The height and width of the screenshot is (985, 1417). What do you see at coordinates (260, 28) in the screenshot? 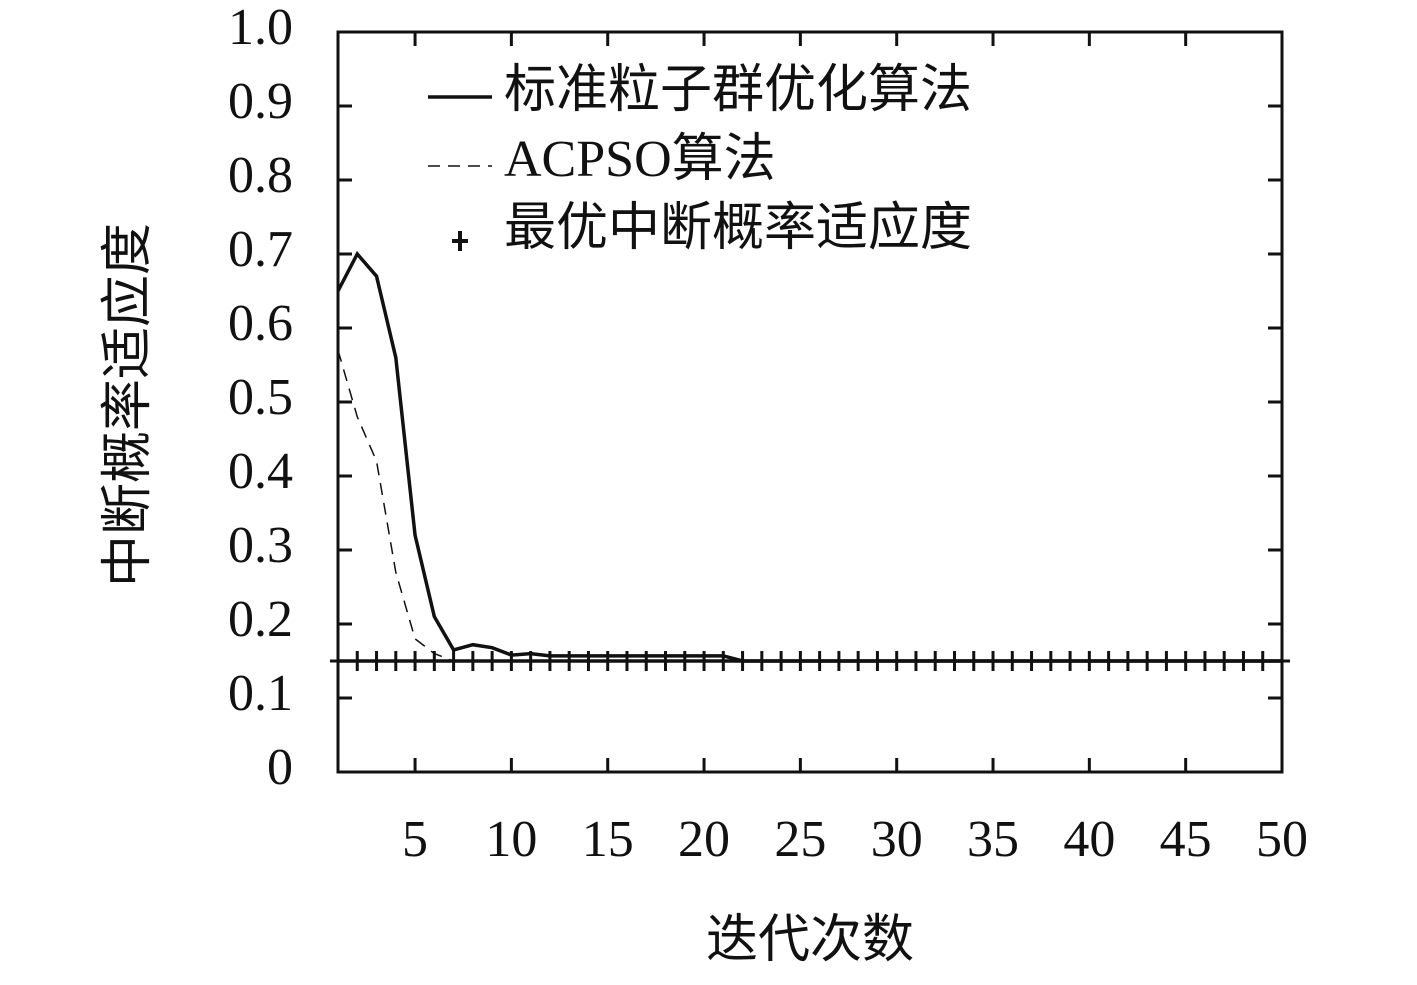
I see `y-tick-label: 1.0` at bounding box center [260, 28].